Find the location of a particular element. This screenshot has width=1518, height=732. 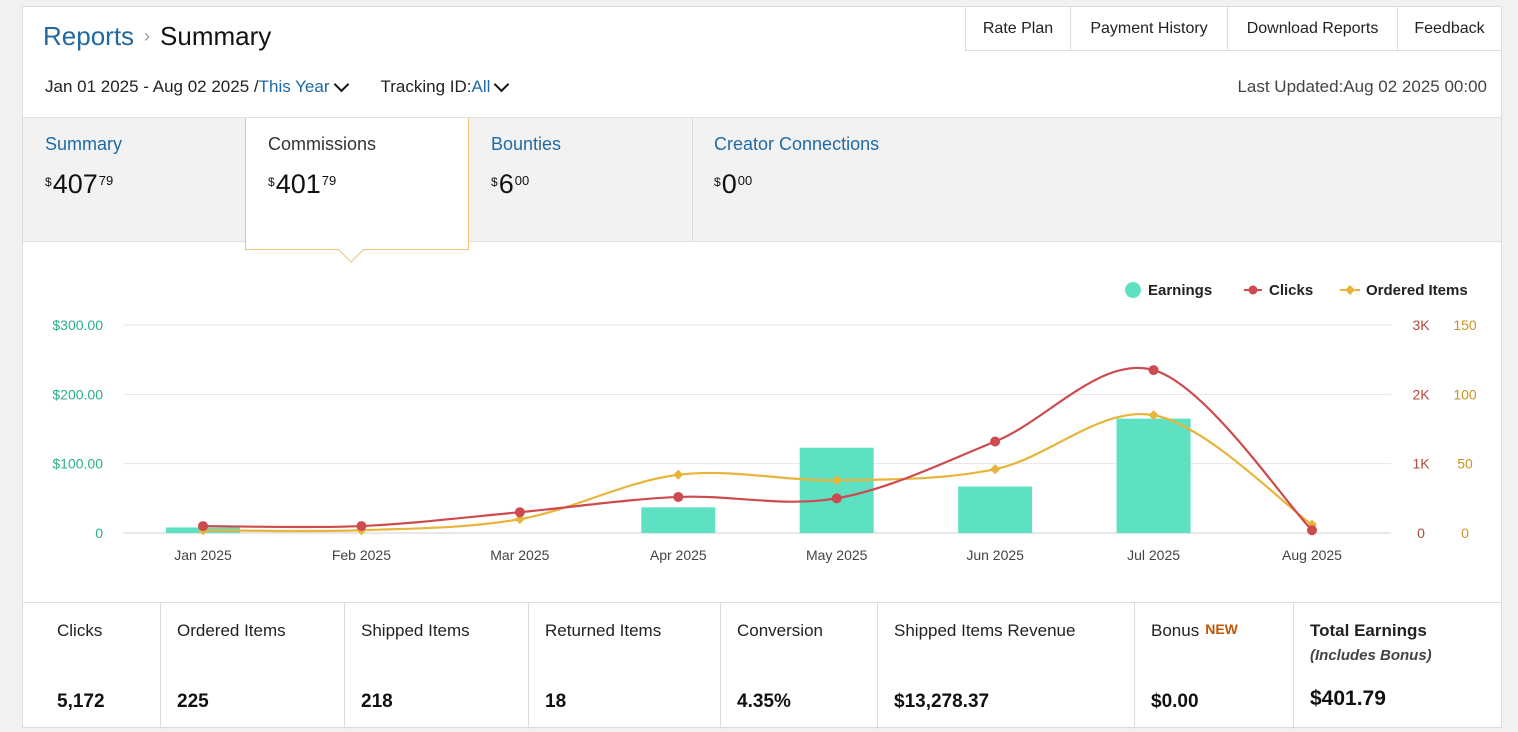

legend-ordered-items-label: Ordered Items is located at coordinates (1417, 290).